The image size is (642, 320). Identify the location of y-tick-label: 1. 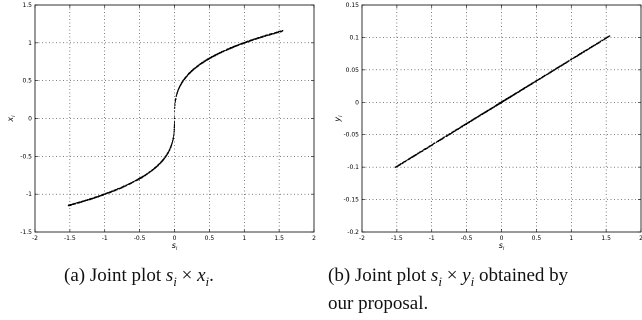
(30, 43).